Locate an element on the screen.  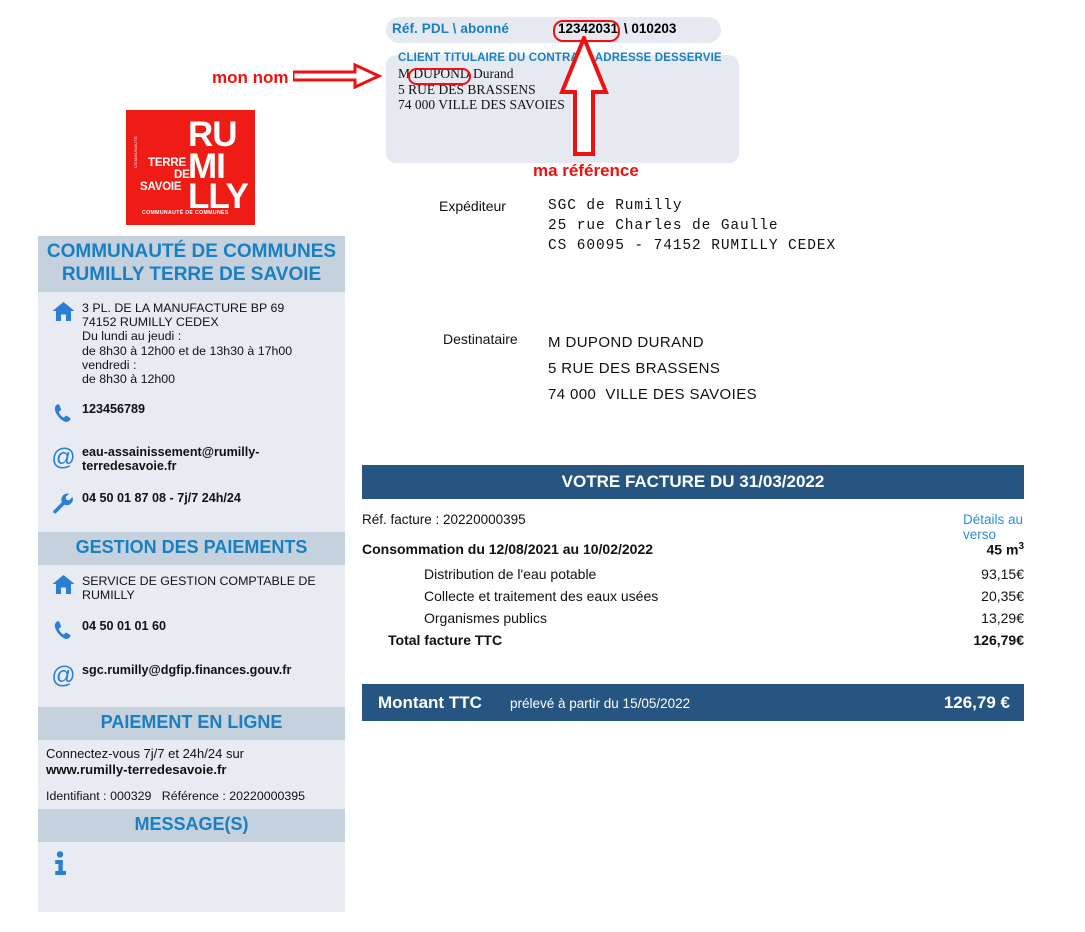
sidebar-online-title: PAIEMENT EN LIGNE is located at coordinates (191, 723).